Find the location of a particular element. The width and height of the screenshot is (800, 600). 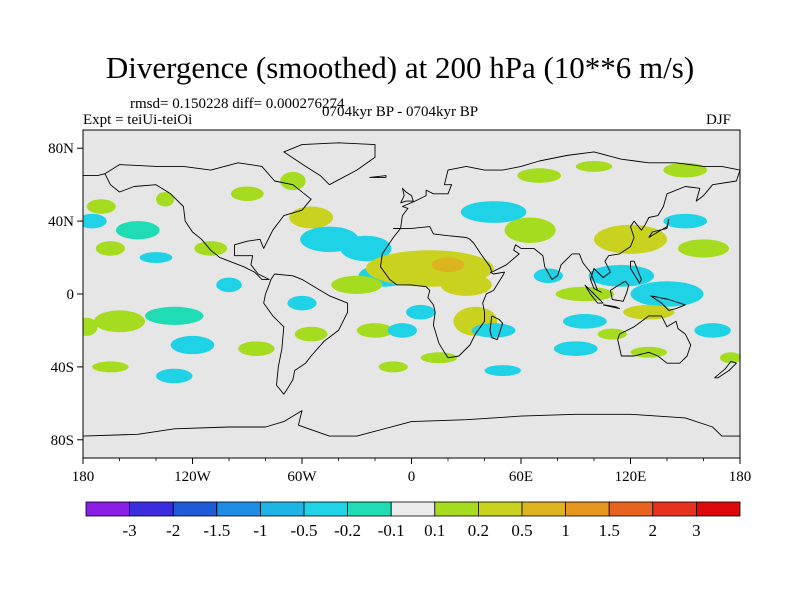

colorbar-label: -0.1 is located at coordinates (391, 530).